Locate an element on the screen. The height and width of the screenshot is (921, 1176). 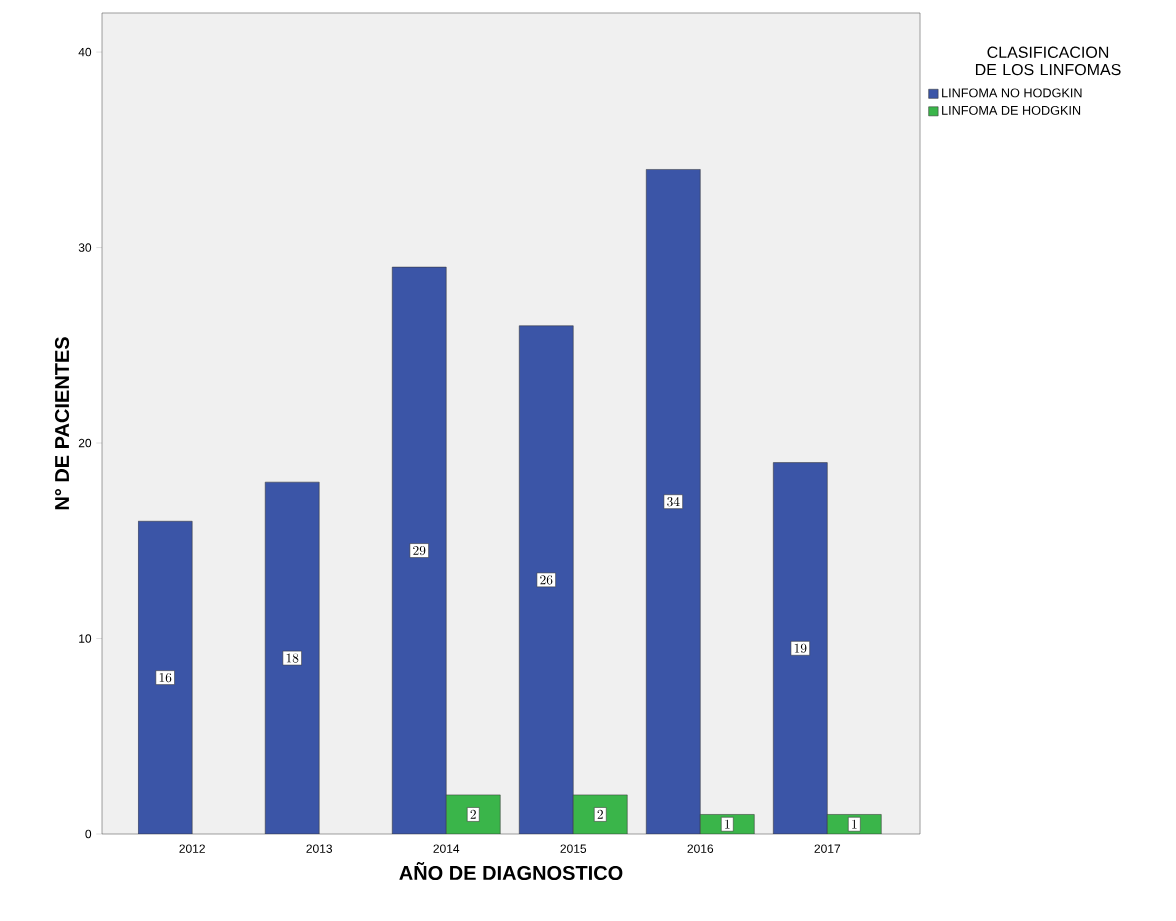
legend-label: LINFOMA NO HODGKIN is located at coordinates (1012, 93).